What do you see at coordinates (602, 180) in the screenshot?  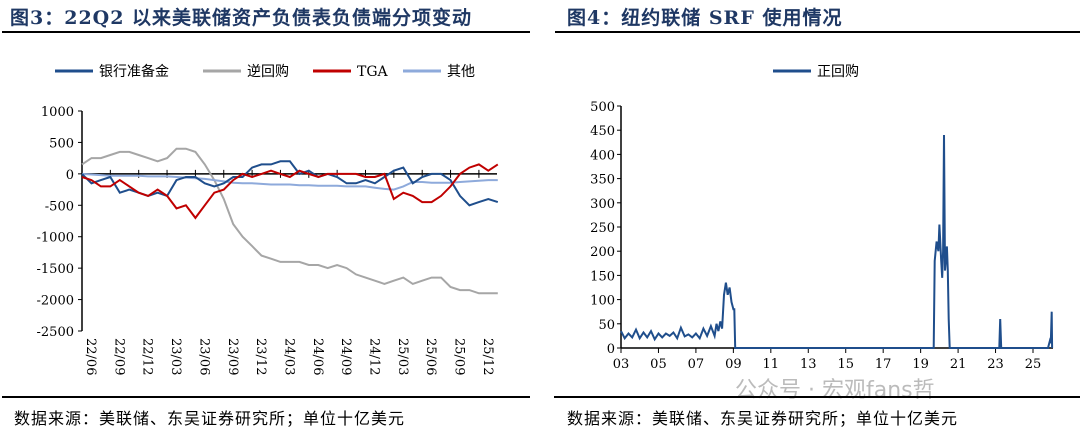 I see `right-y-tick-label: 350` at bounding box center [602, 180].